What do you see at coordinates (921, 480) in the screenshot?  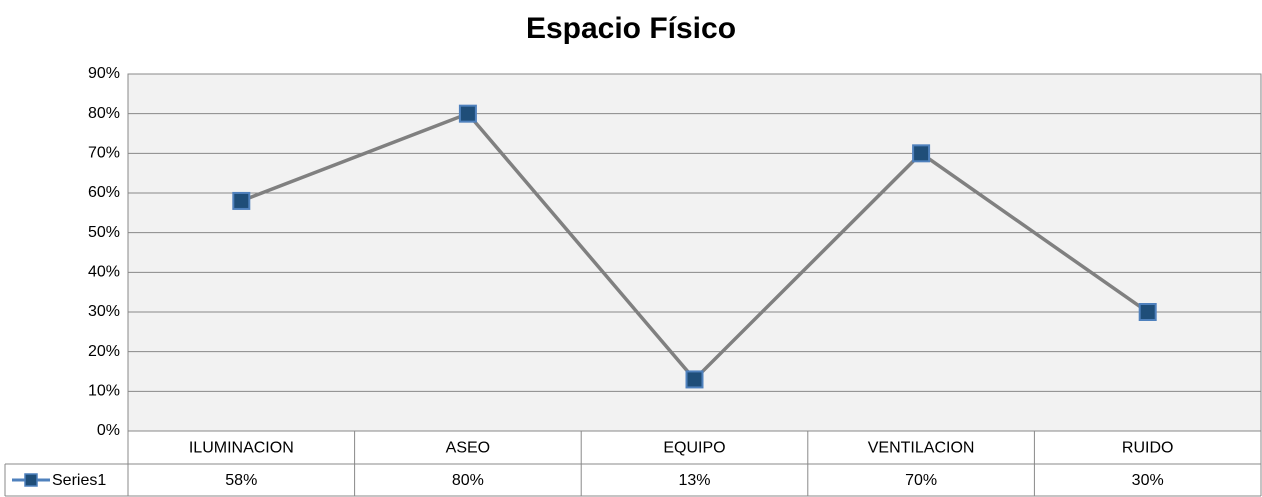 I see `table-value: 70%` at bounding box center [921, 480].